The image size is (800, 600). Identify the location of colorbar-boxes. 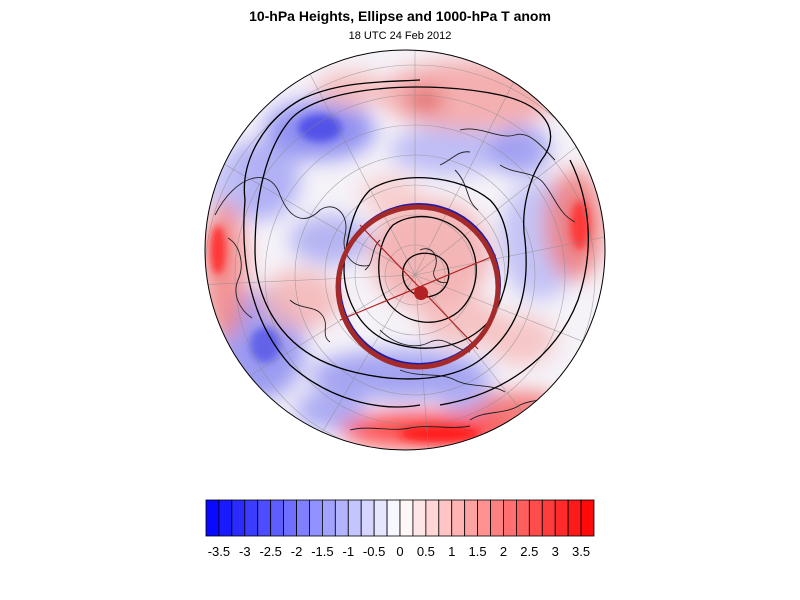
(400, 518).